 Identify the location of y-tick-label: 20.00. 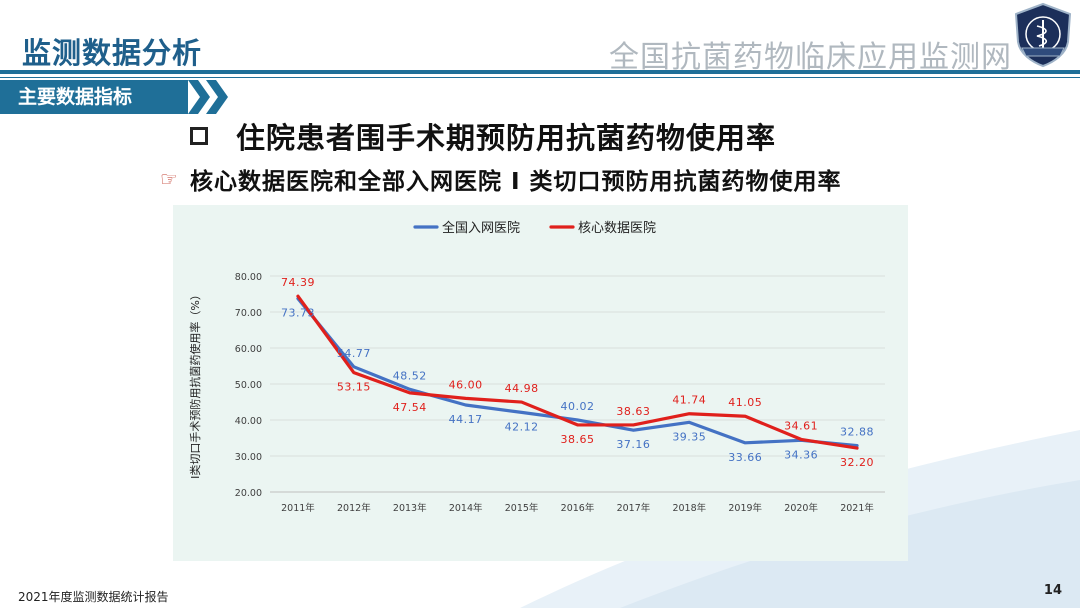
(248, 493).